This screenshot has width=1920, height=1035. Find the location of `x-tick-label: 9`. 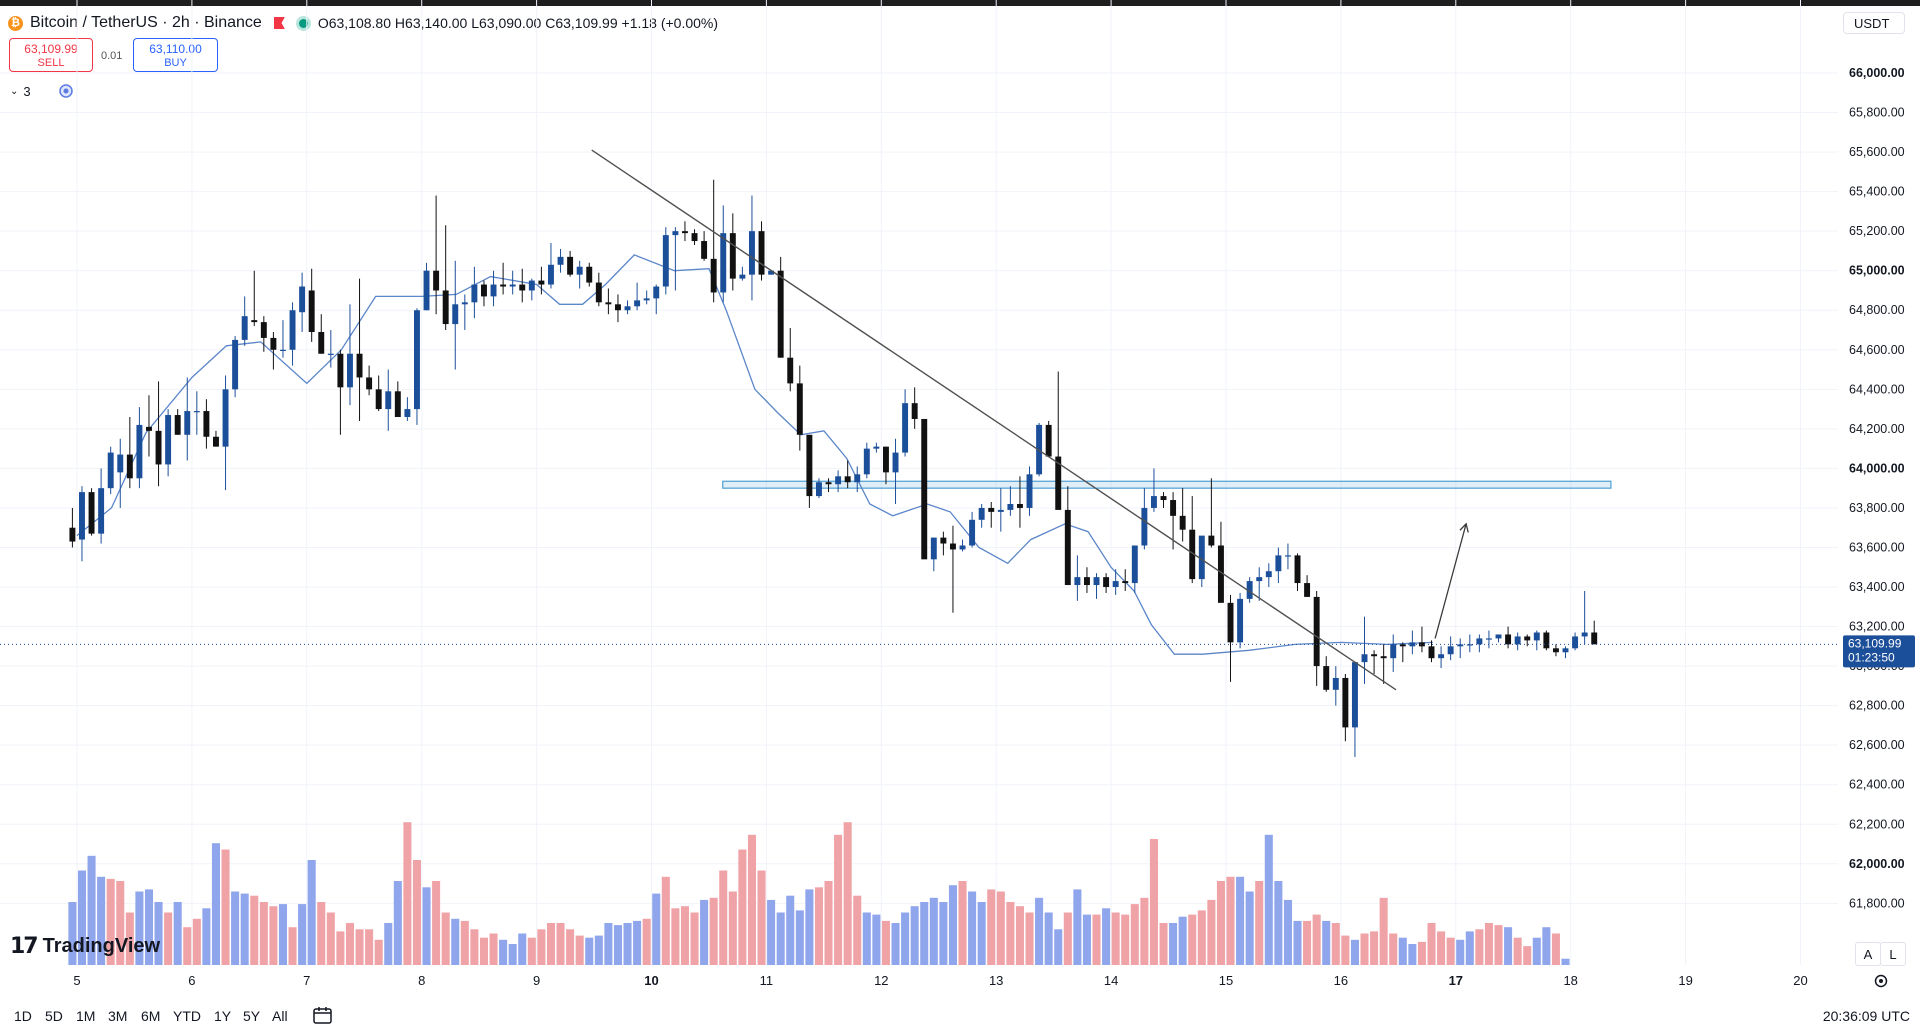

x-tick-label: 9 is located at coordinates (536, 980).